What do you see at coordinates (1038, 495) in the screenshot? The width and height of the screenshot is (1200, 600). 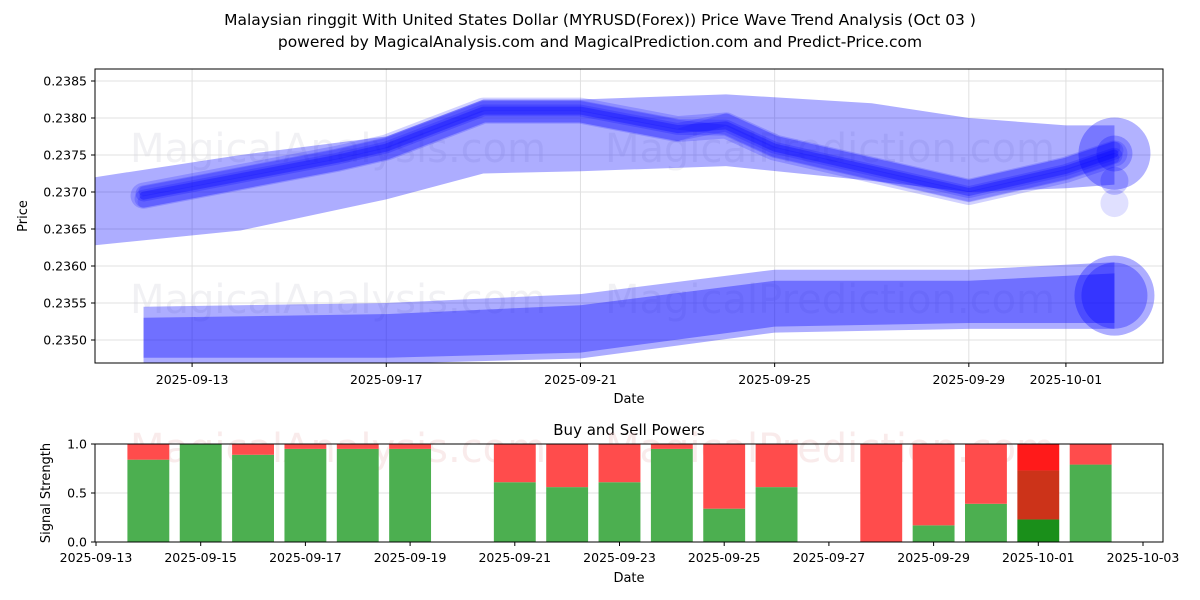 I see `bar-mid-sell` at bounding box center [1038, 495].